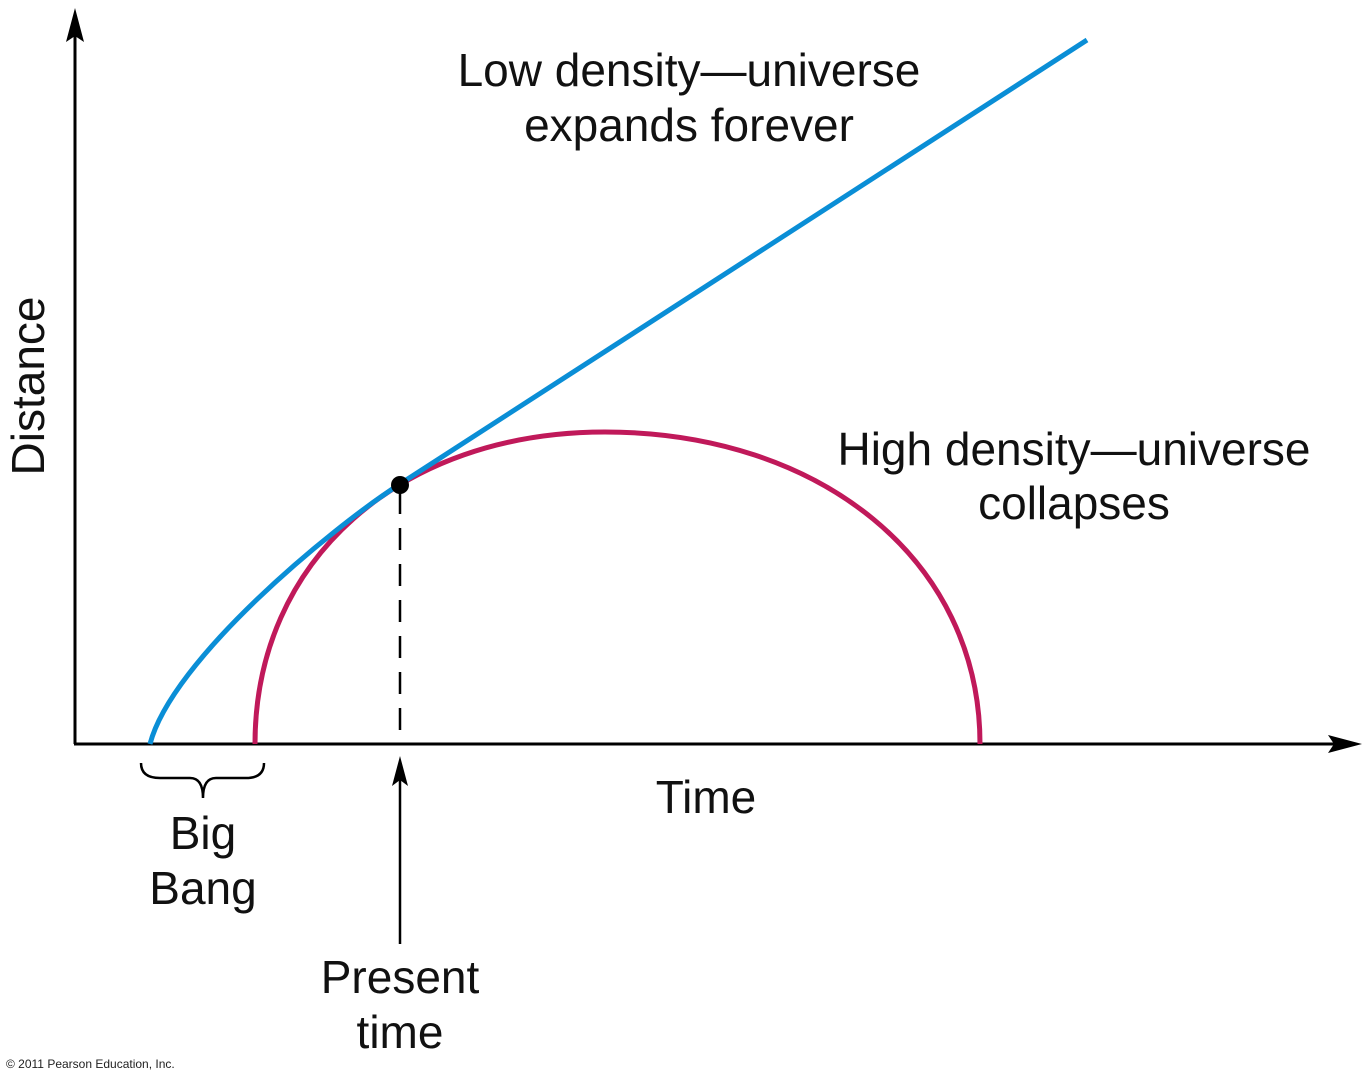 The image size is (1368, 1080). I want to click on high-density-label-line1: High density—universe, so click(1073, 449).